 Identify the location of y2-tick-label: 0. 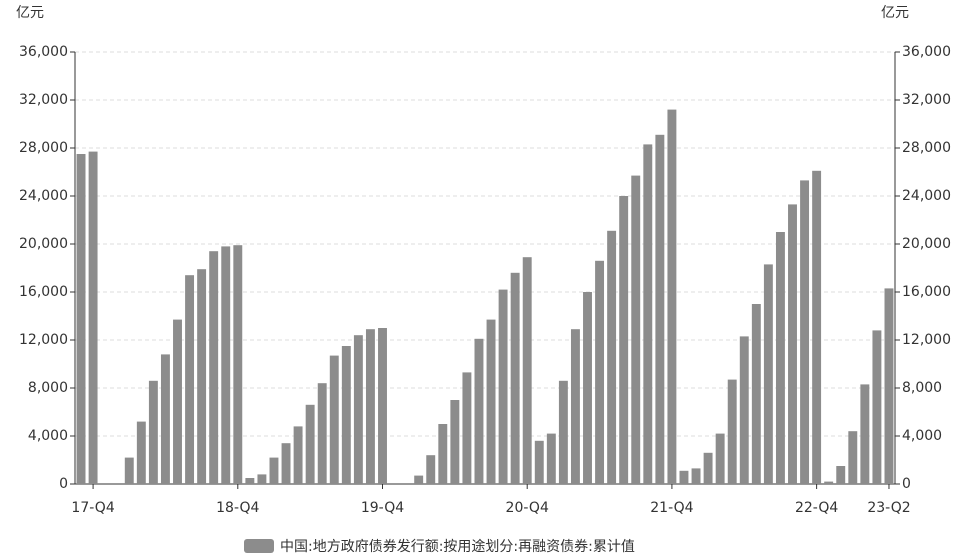
(906, 484).